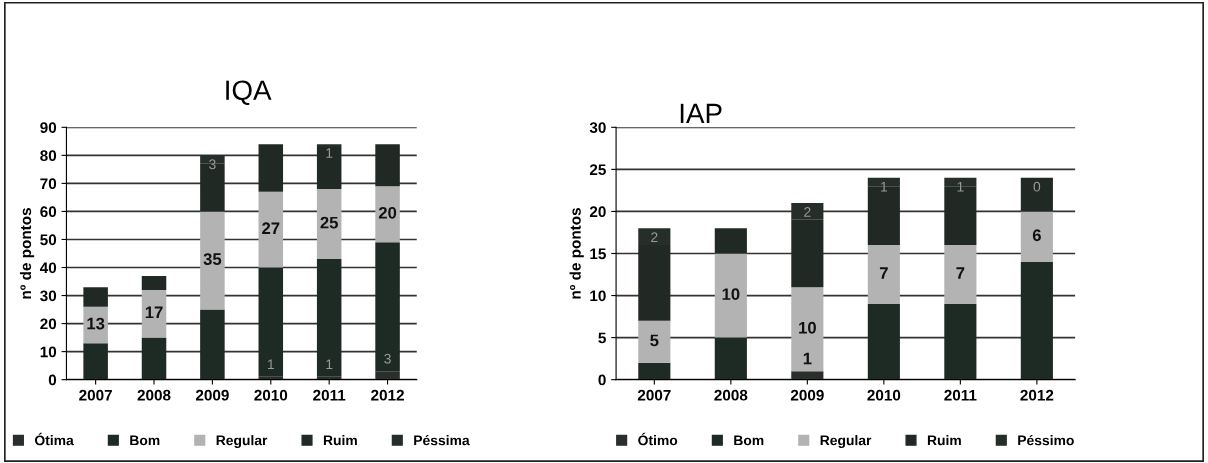 The width and height of the screenshot is (1208, 463). I want to click on chart-title: IAP, so click(701, 113).